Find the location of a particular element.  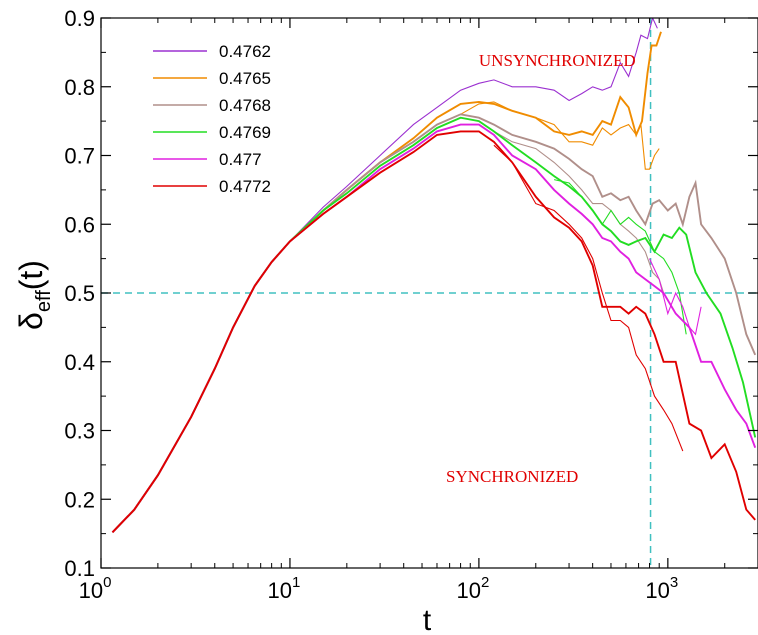

y-axis-title-main: δ is located at coordinates (31, 321).